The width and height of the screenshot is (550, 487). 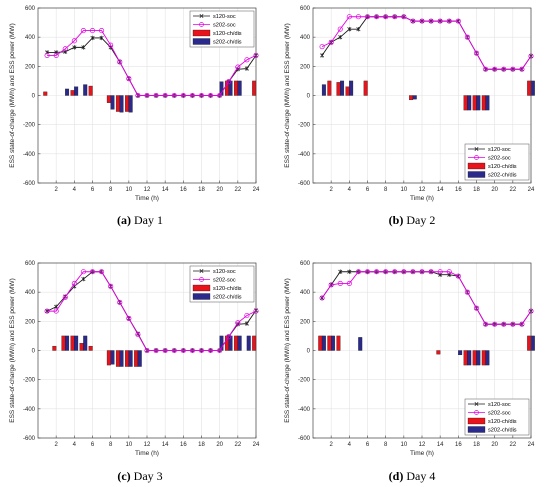 What do you see at coordinates (396, 476) in the screenshot?
I see `caption-label: (d)` at bounding box center [396, 476].